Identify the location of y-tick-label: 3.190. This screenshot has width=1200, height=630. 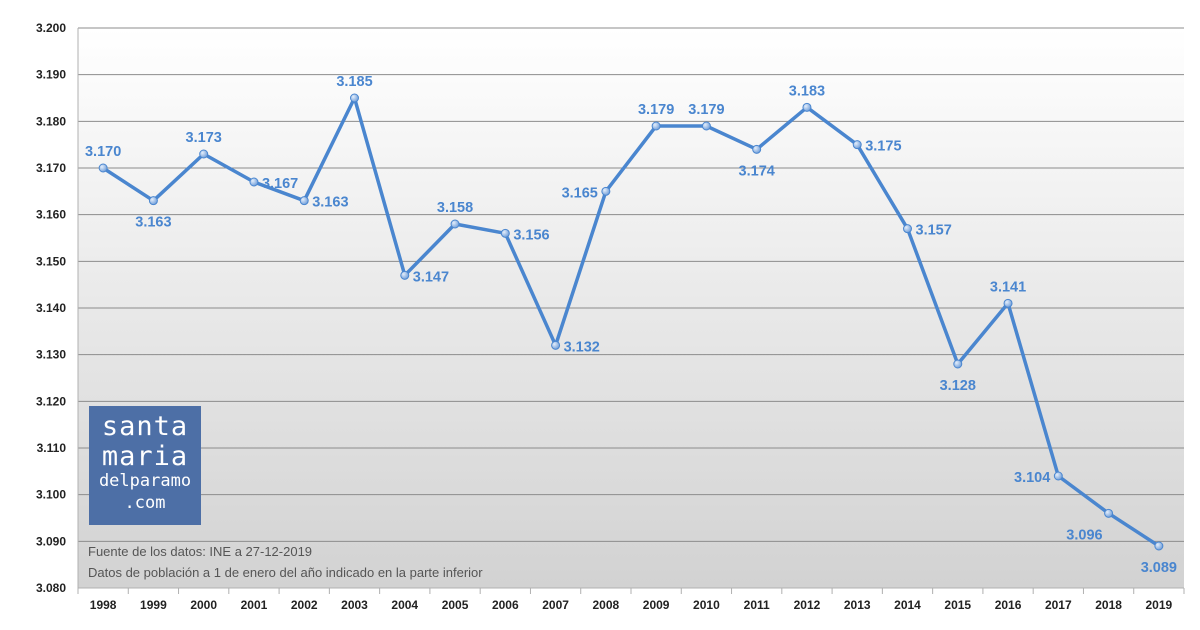
(51, 75).